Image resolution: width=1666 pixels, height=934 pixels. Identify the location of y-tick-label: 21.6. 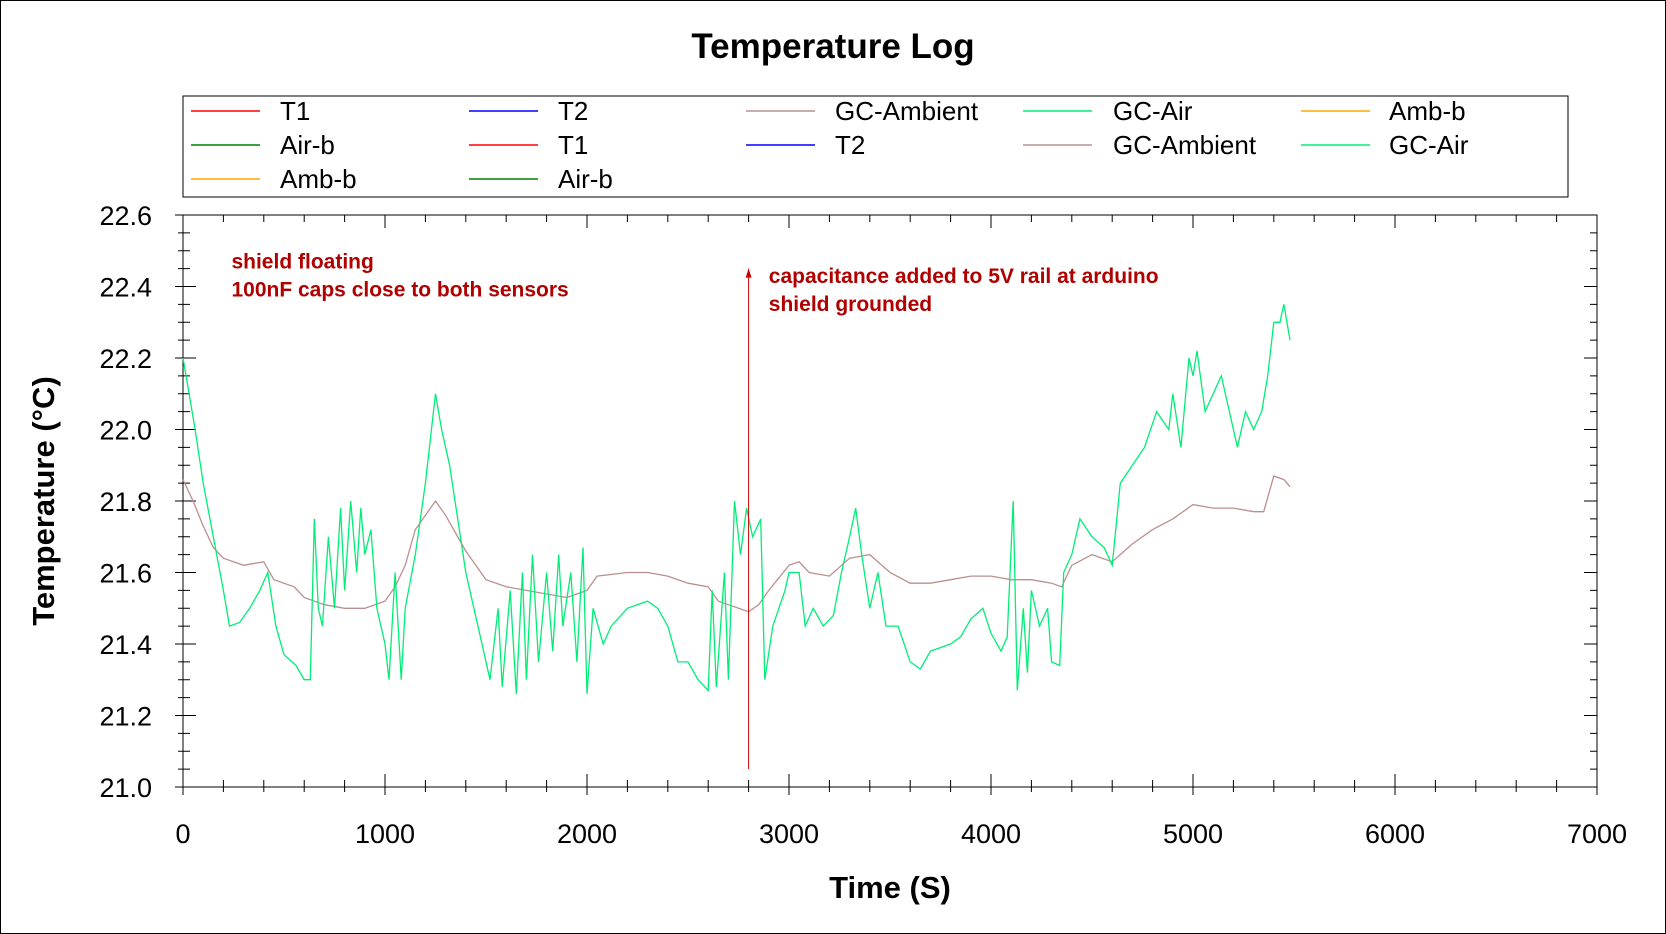
(125, 574).